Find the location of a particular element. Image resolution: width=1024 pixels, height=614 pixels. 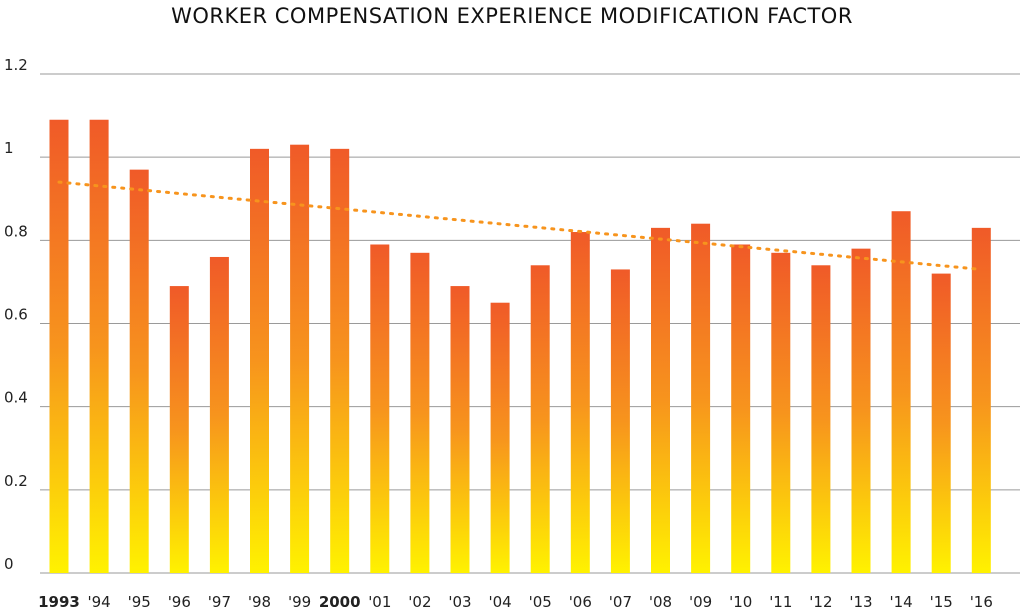

x-tick-label: '02 is located at coordinates (419, 602).